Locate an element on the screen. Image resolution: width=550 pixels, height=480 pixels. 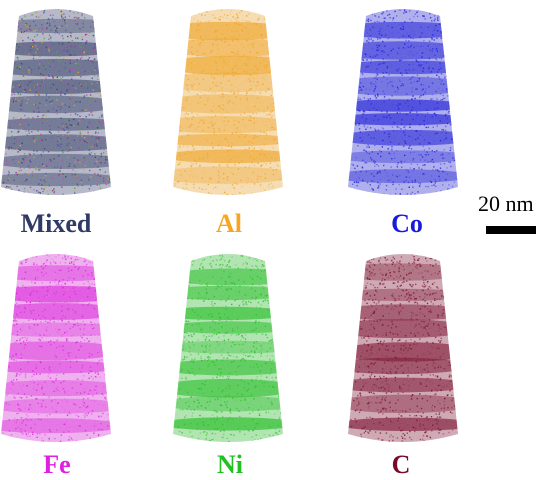
label-co: Co is located at coordinates (407, 223).